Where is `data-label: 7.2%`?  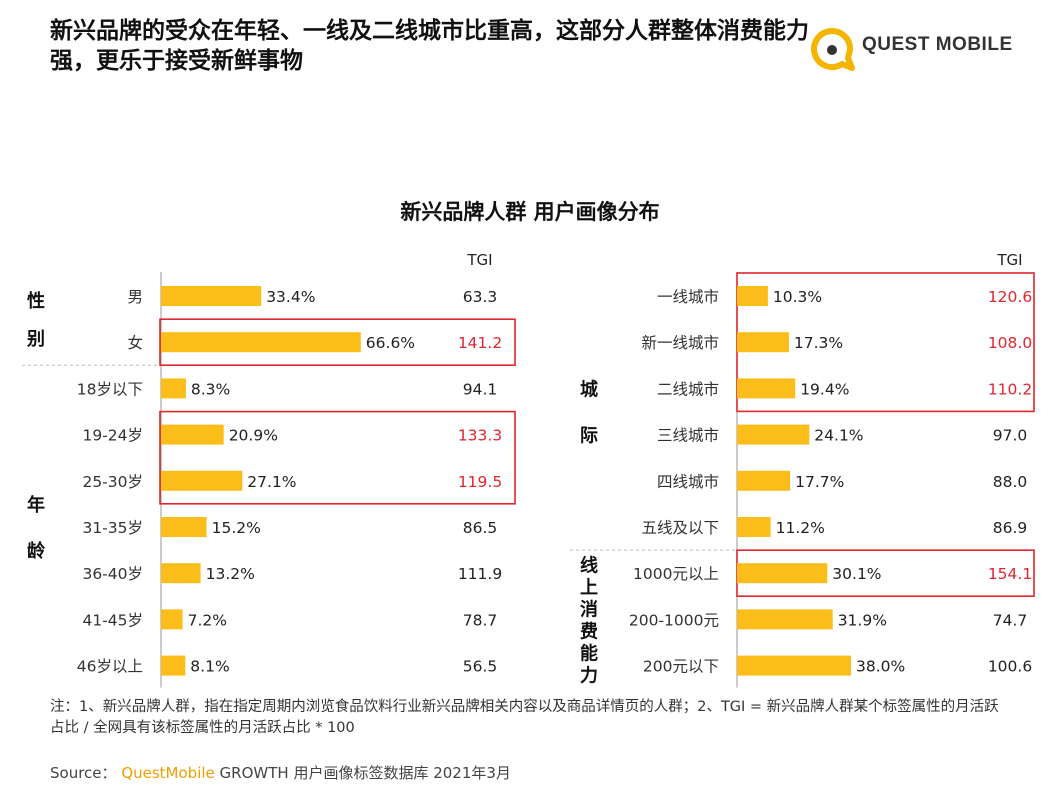
data-label: 7.2% is located at coordinates (207, 620).